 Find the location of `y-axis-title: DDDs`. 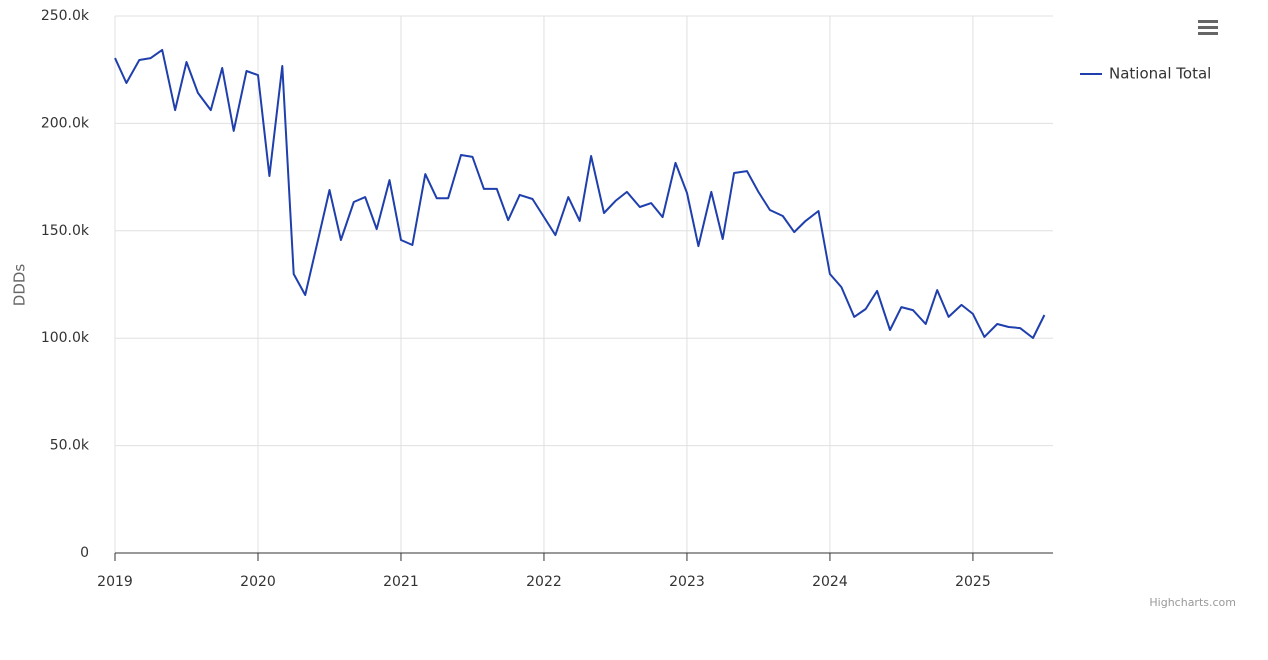

y-axis-title: DDDs is located at coordinates (20, 285).